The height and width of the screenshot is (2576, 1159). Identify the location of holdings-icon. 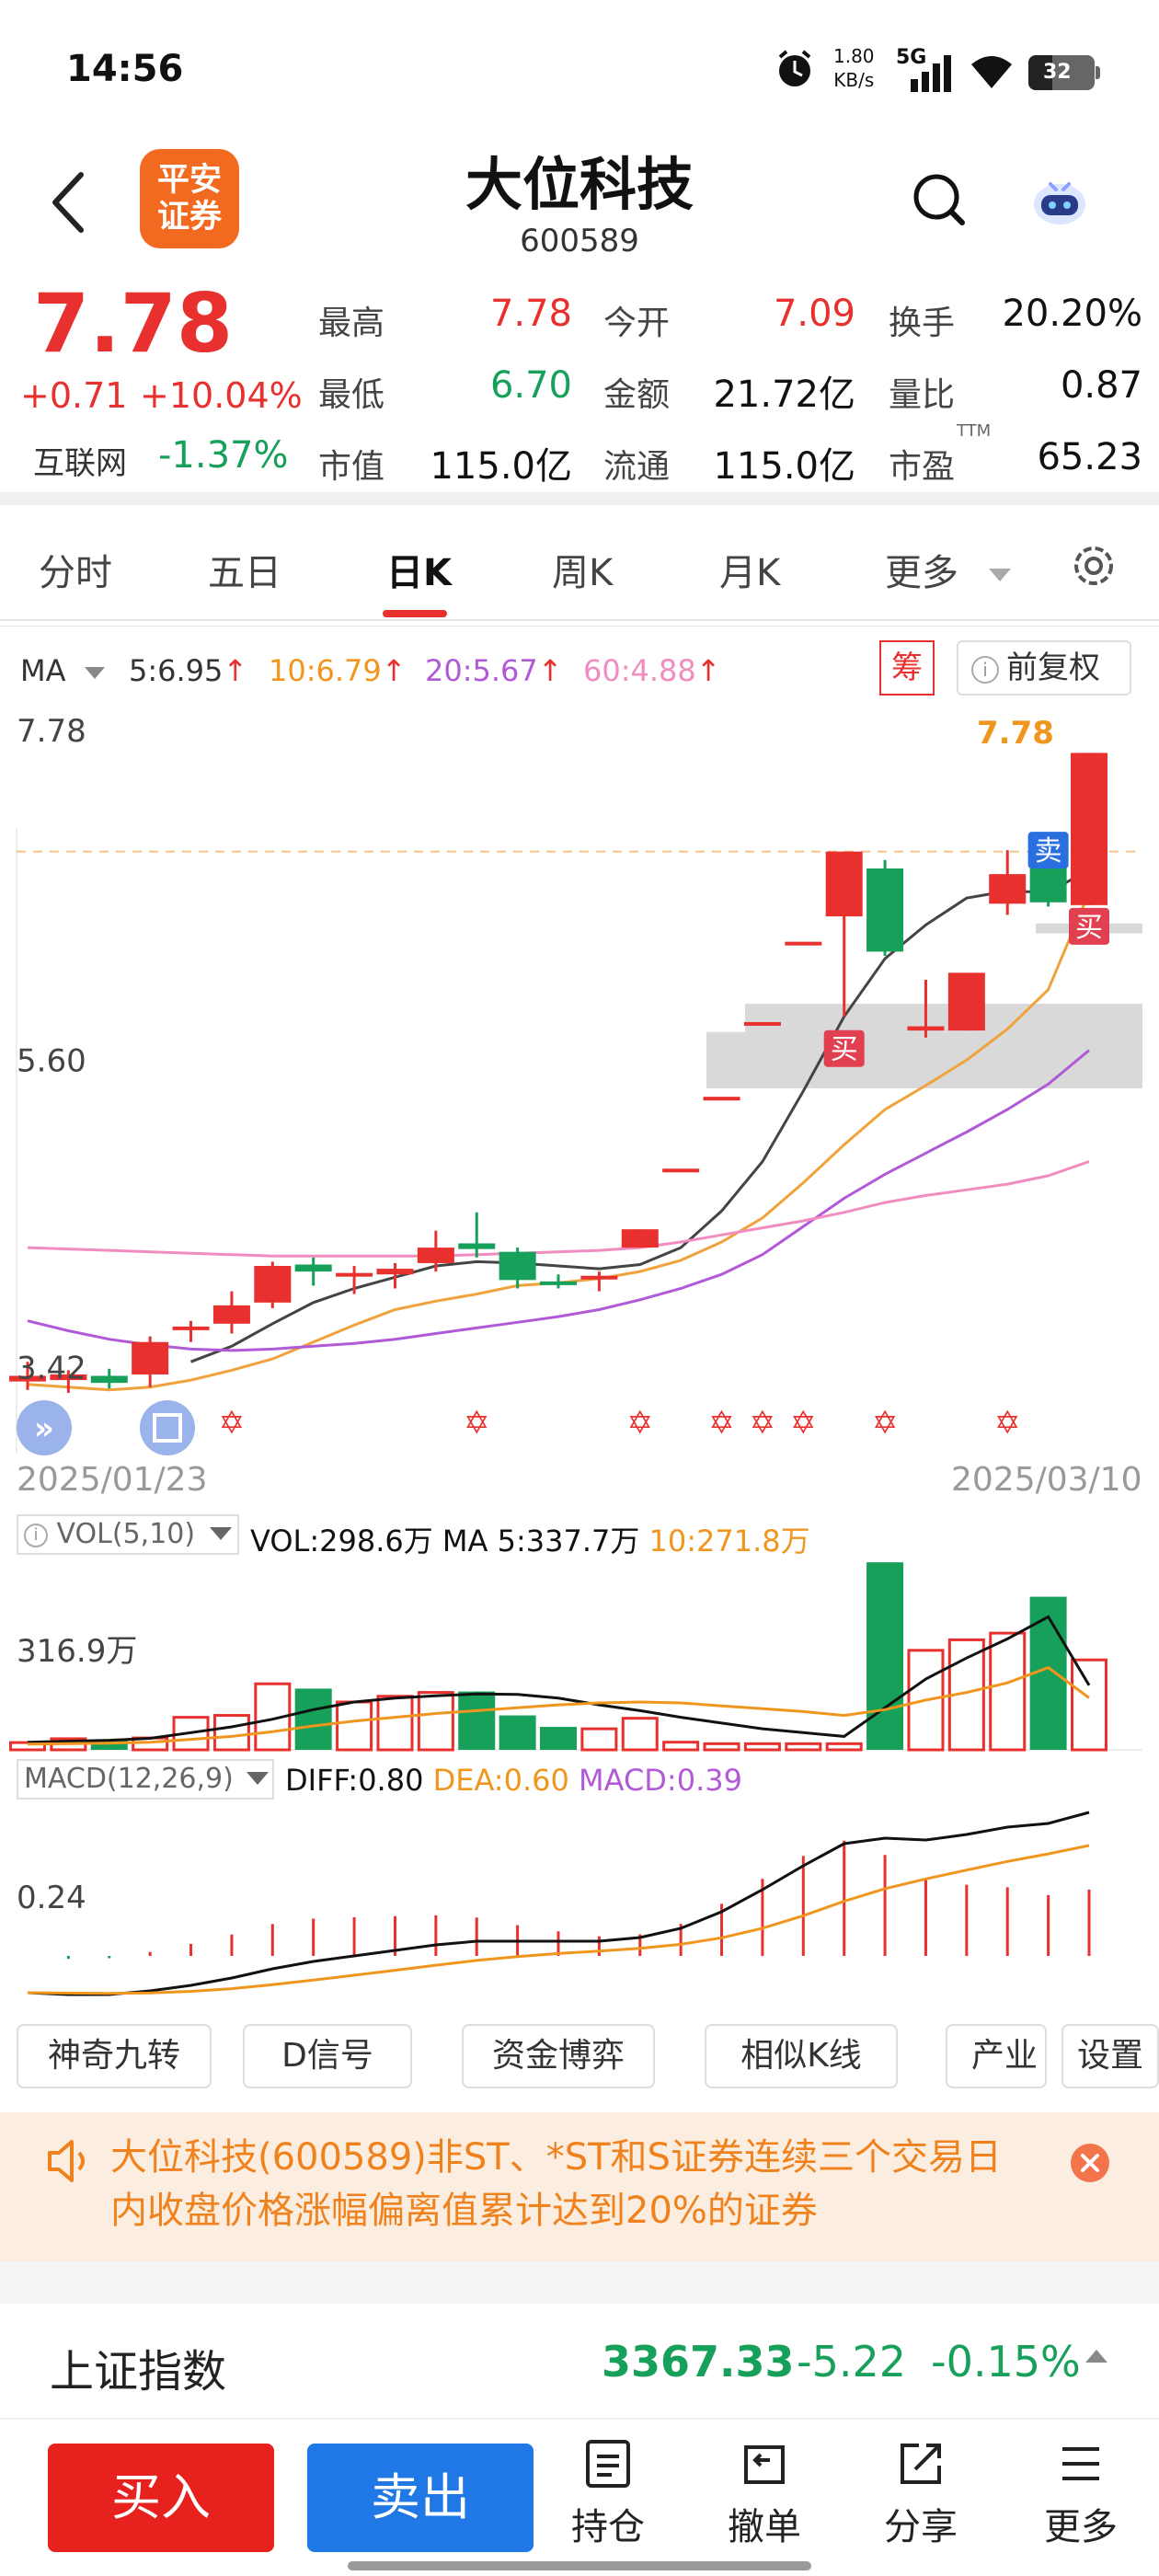
(608, 2464).